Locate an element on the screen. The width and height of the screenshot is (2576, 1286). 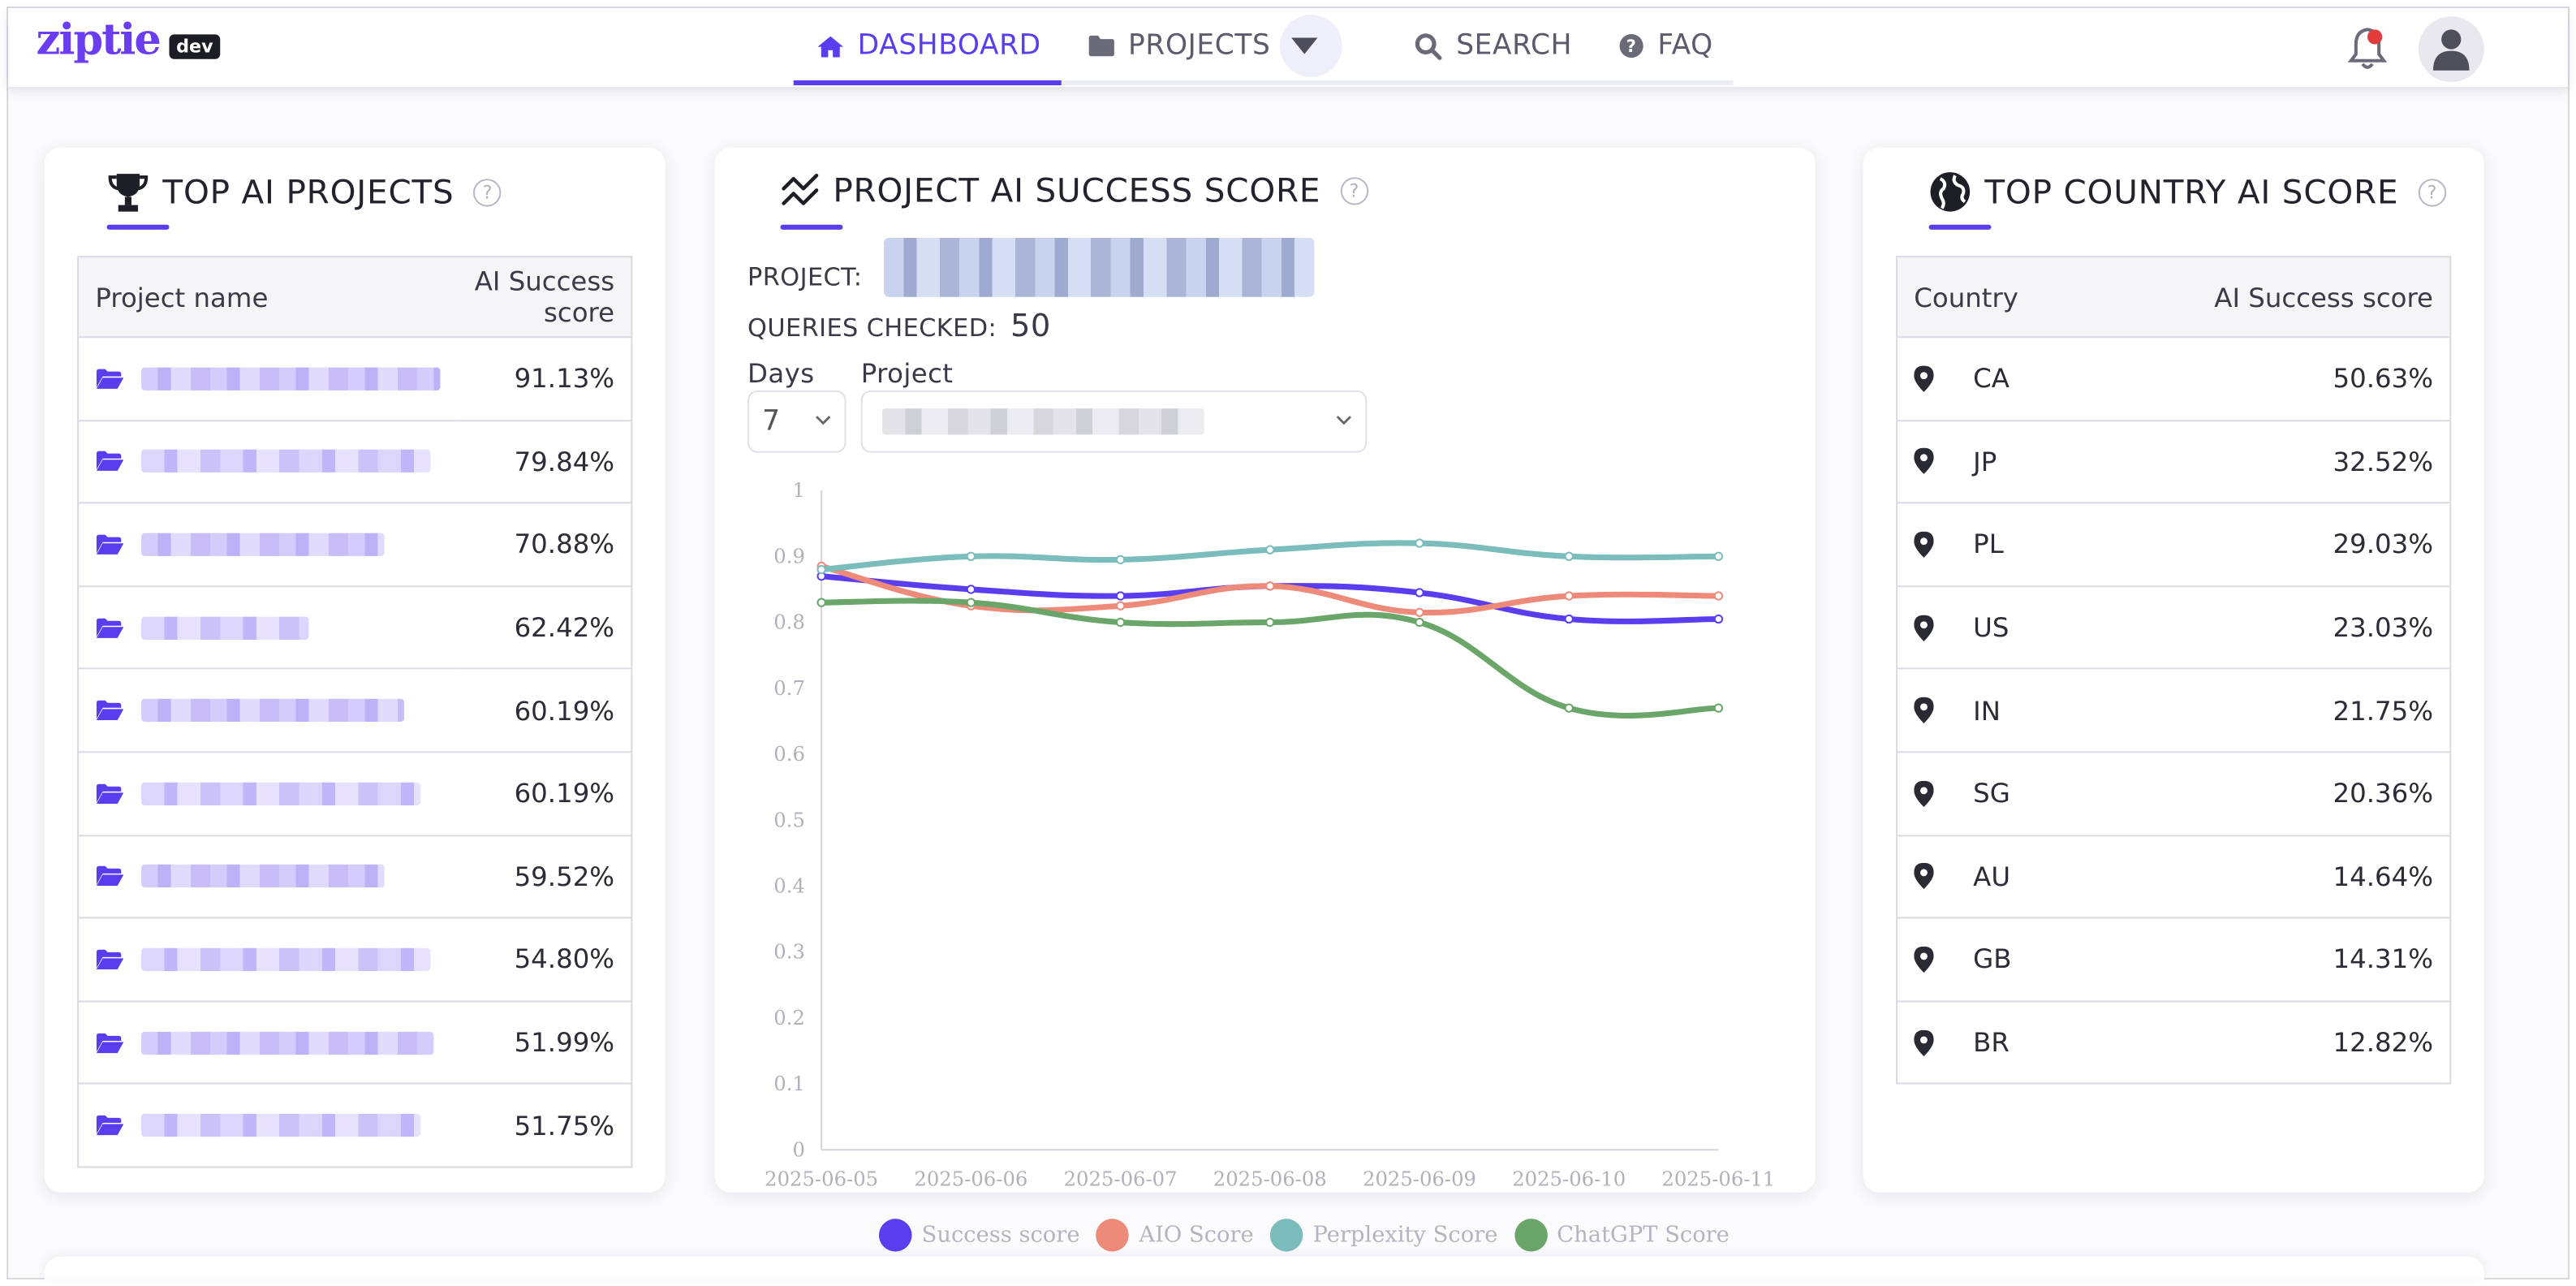
legend-item: Perplexity Score is located at coordinates (1383, 1235).